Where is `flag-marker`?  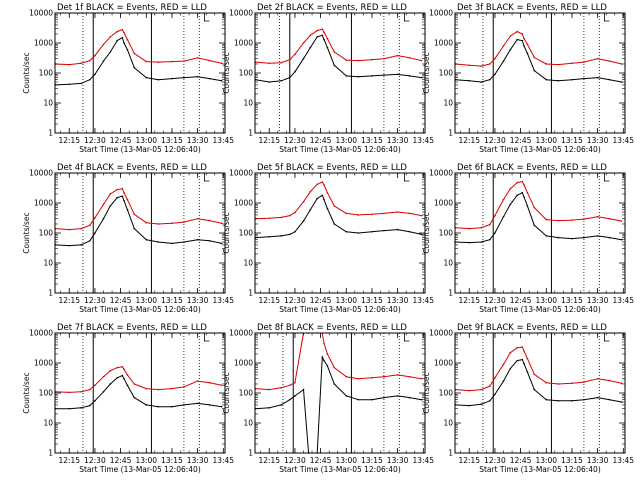 flag-marker is located at coordinates (207, 177).